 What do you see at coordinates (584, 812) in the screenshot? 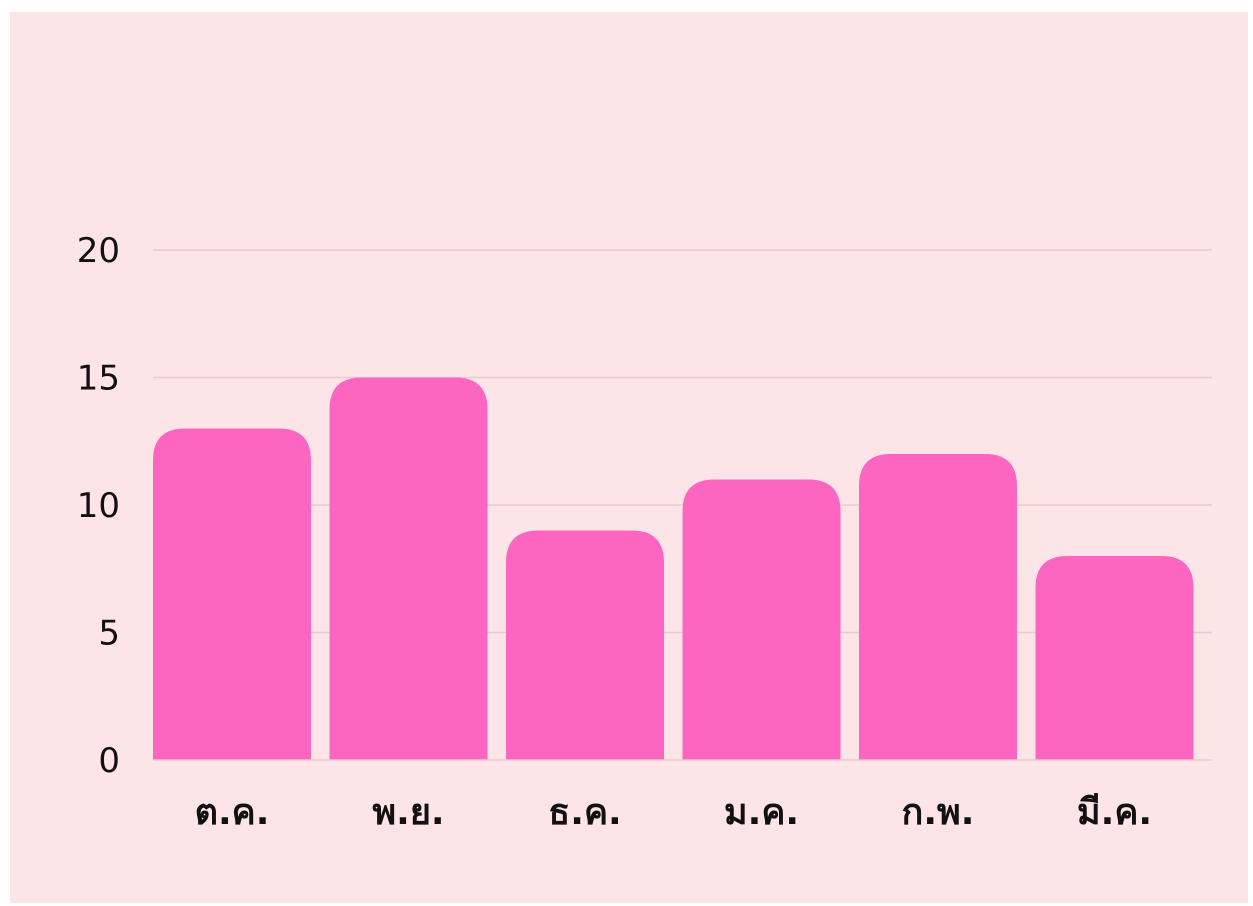
I see `x-tick-label: ธ.ค.` at bounding box center [584, 812].